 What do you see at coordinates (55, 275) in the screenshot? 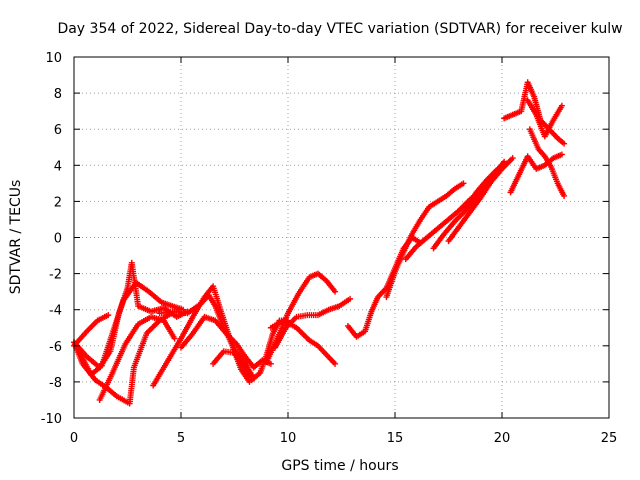
I see `y-tick-label: -2` at bounding box center [55, 275].